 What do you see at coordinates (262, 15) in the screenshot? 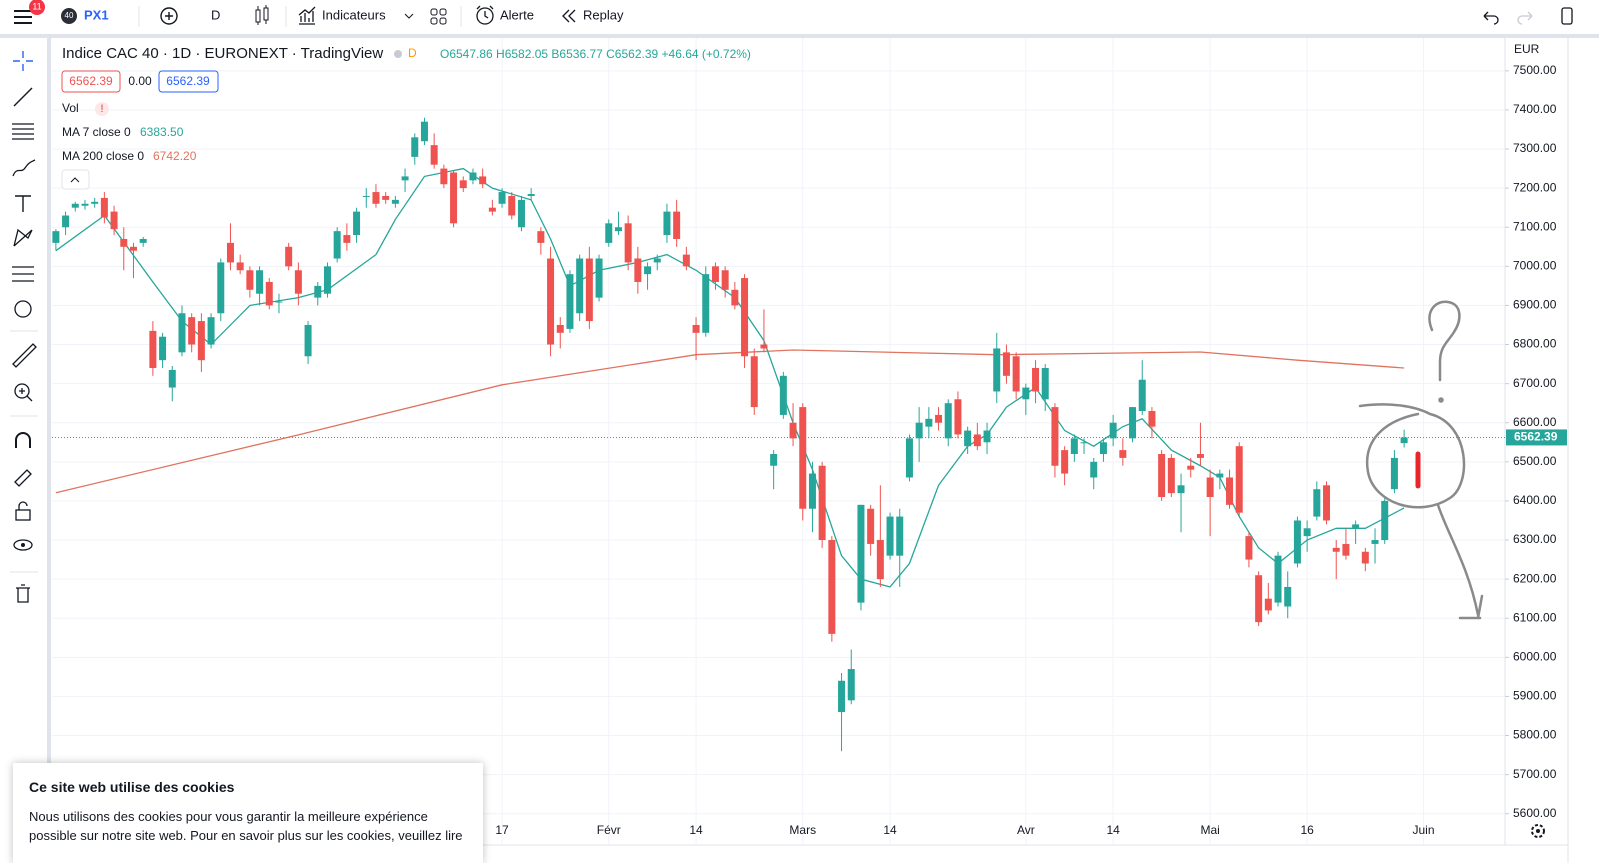
I see `chart-type` at bounding box center [262, 15].